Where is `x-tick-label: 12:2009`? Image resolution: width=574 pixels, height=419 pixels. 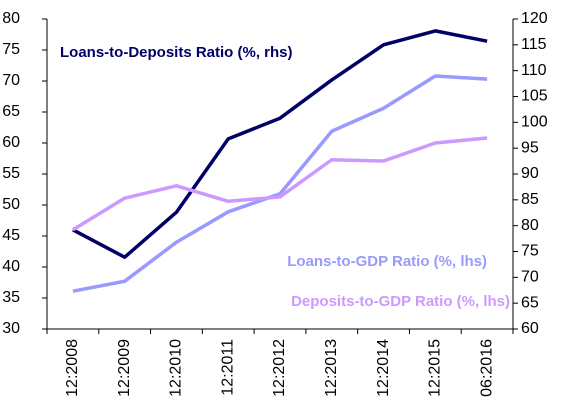
x-tick-label: 12:2009 is located at coordinates (124, 368).